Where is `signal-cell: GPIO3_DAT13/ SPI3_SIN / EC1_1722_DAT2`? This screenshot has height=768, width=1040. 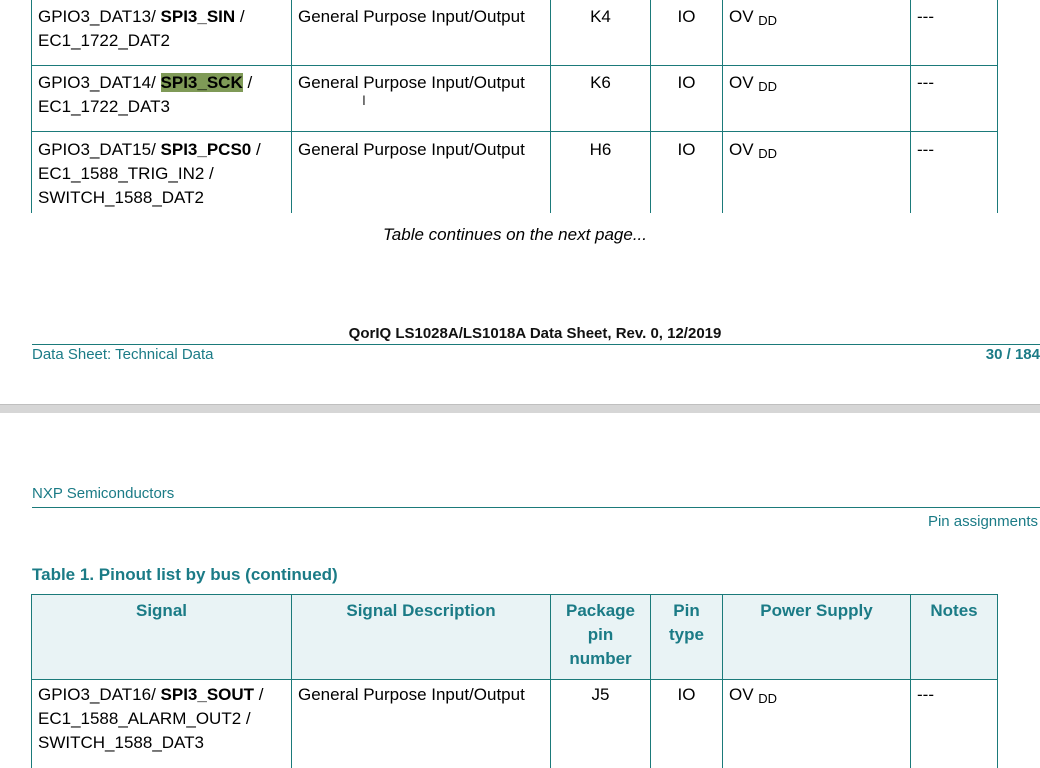
signal-cell: GPIO3_DAT13/ SPI3_SIN / EC1_1722_DAT2 is located at coordinates (161, 33).